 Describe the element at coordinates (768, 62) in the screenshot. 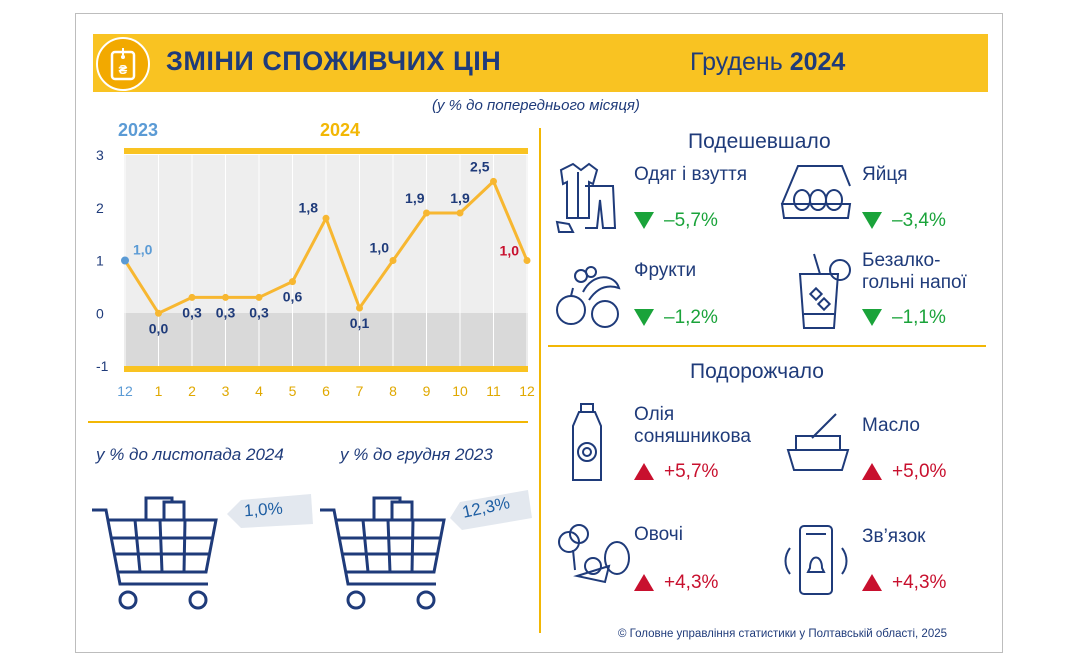

I see `report-month: Грудень 2024` at that location.